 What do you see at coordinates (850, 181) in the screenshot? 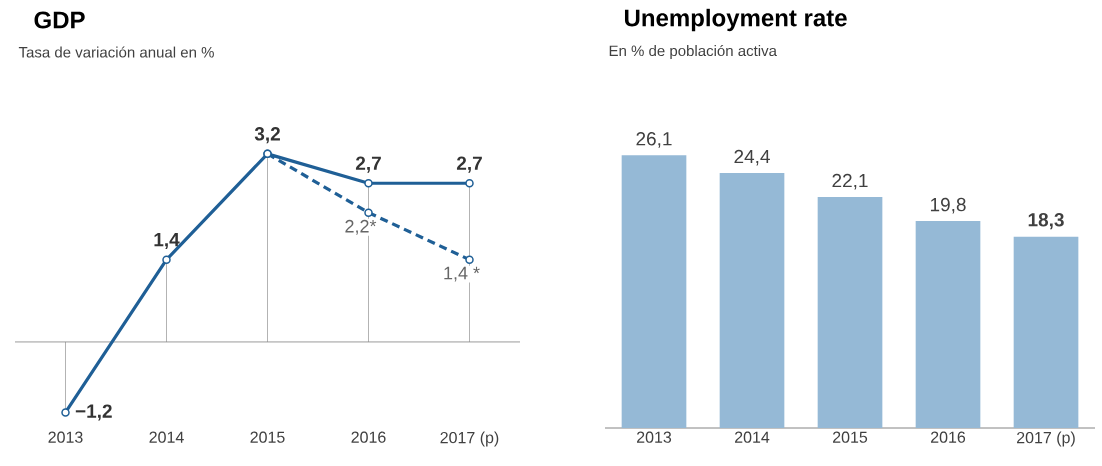
I see `data-label: 22,1` at bounding box center [850, 181].